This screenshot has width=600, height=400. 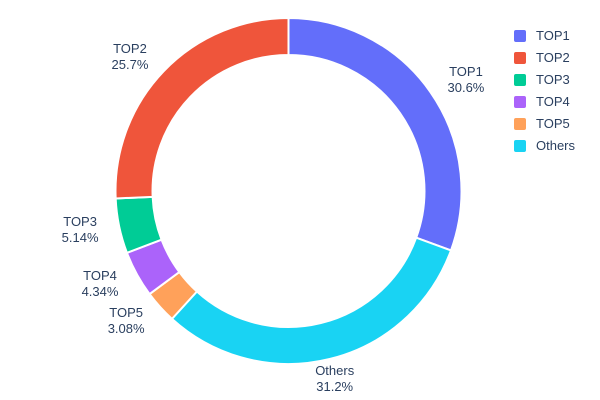 I want to click on legend-item-top4: TOP4, so click(x=544, y=102).